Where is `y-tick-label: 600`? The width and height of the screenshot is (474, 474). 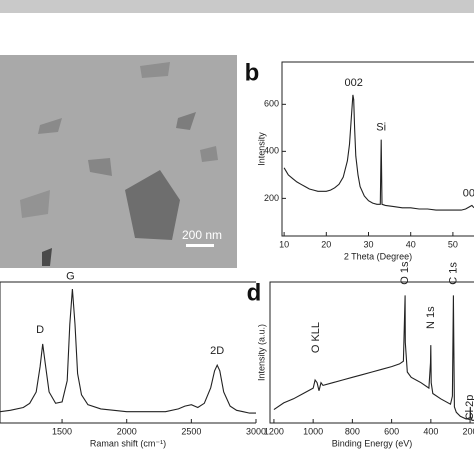 y-tick-label: 600 is located at coordinates (271, 104).